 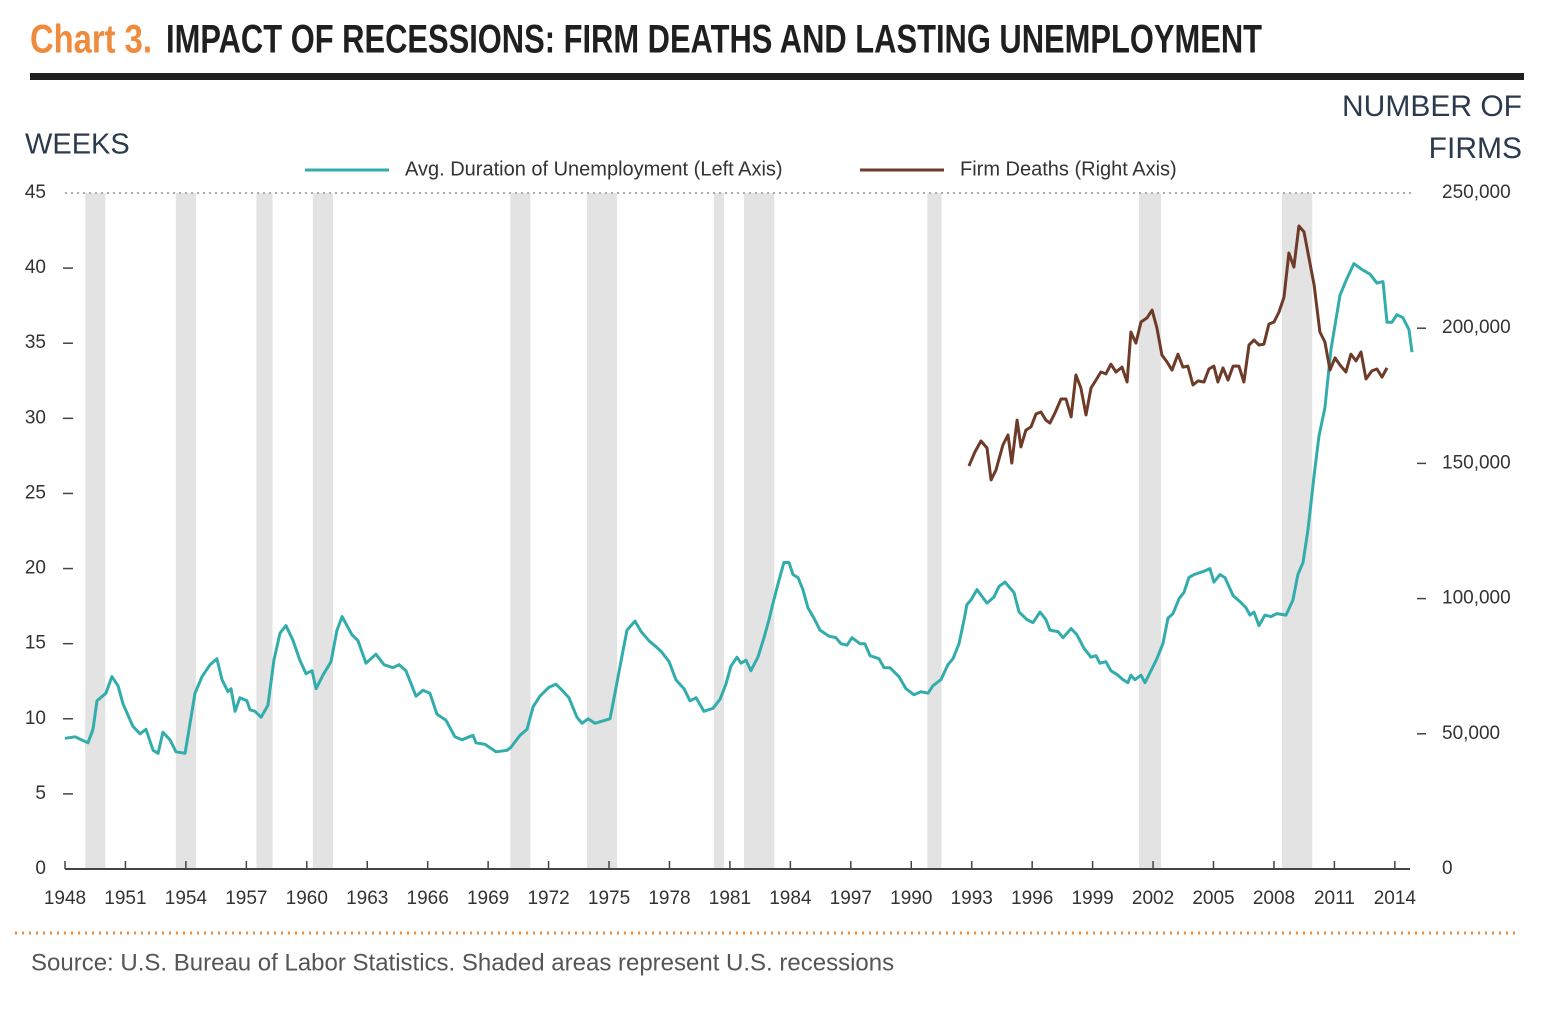 What do you see at coordinates (1476, 192) in the screenshot?
I see `y2-tick-label: 250,000` at bounding box center [1476, 192].